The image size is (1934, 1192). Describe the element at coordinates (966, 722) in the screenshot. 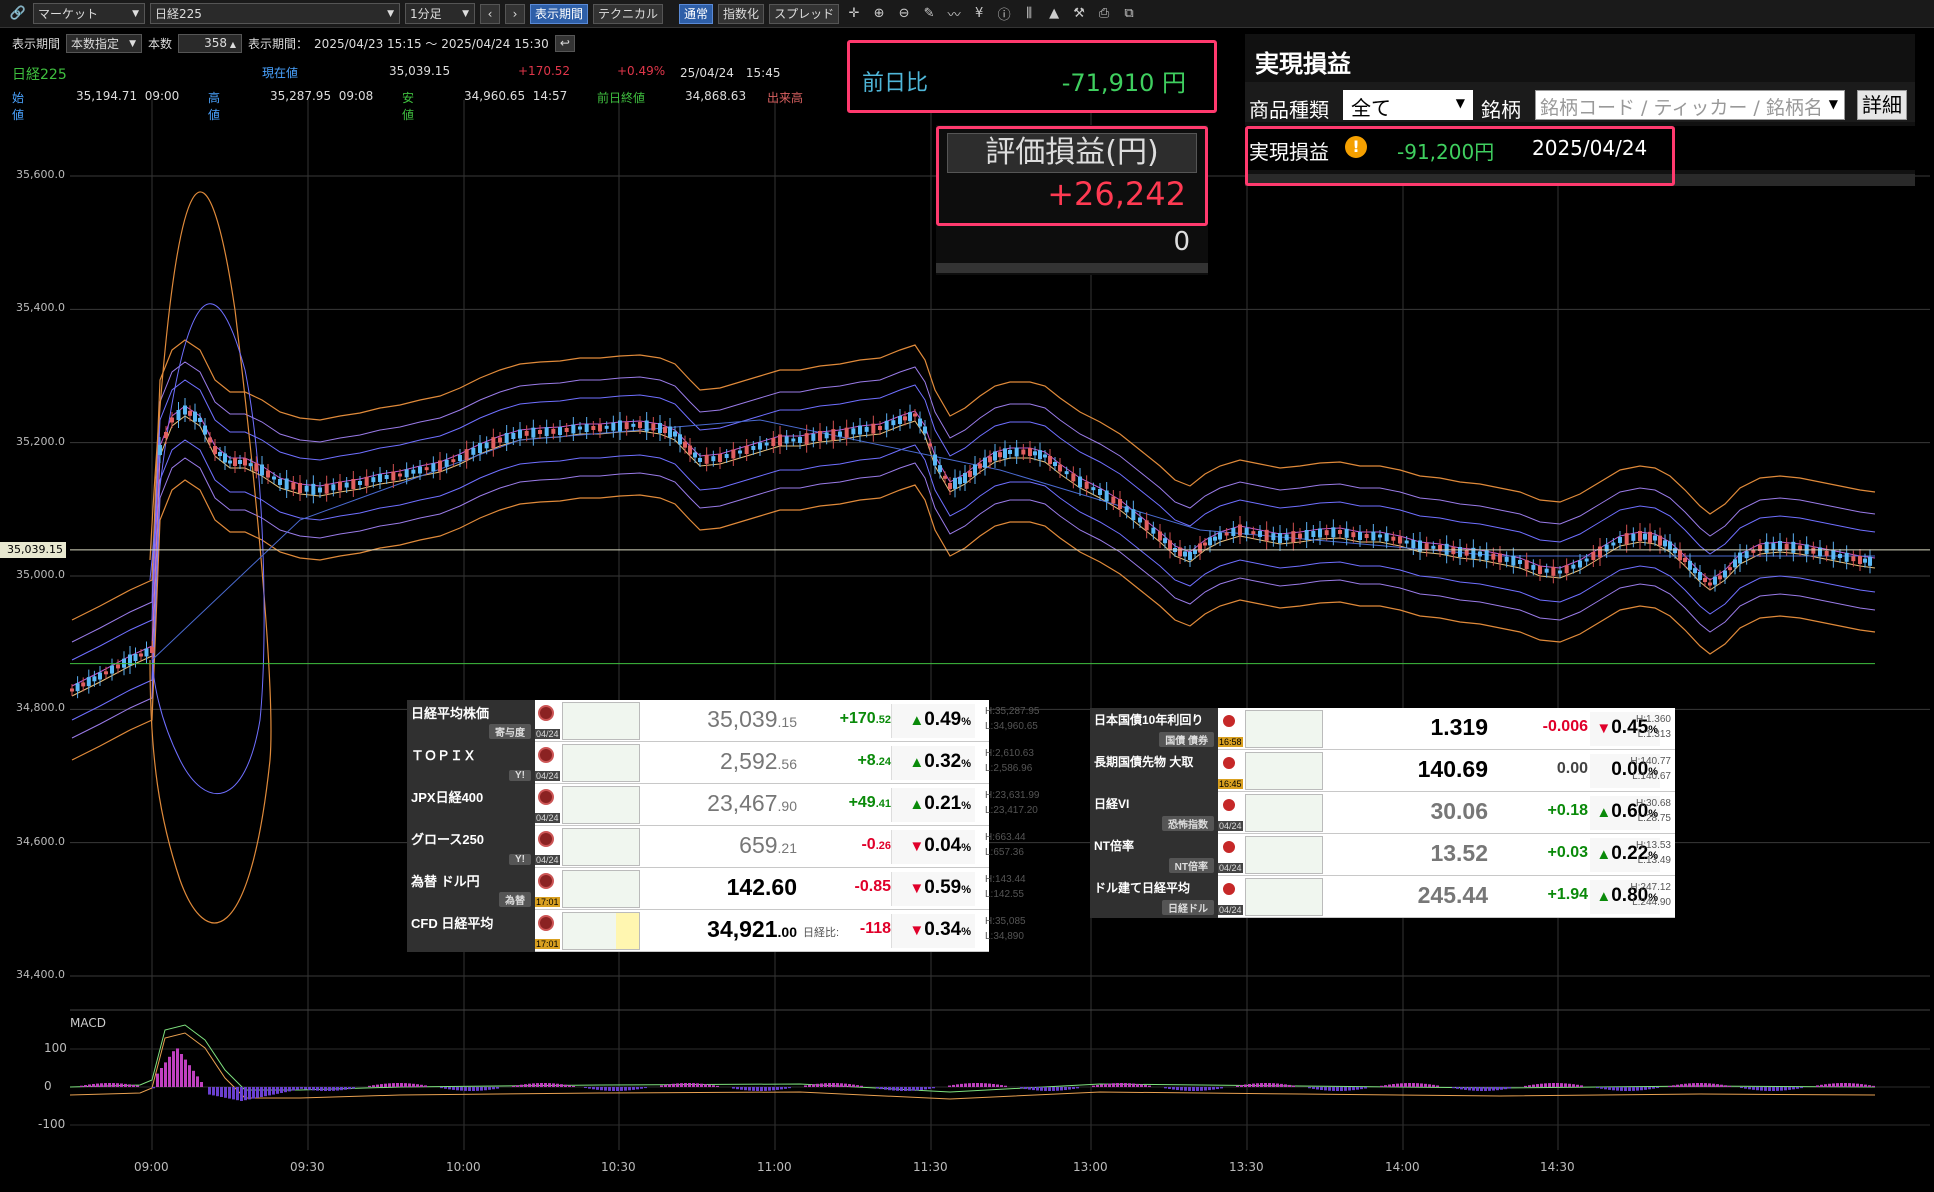

I see `pct-unit: %` at that location.